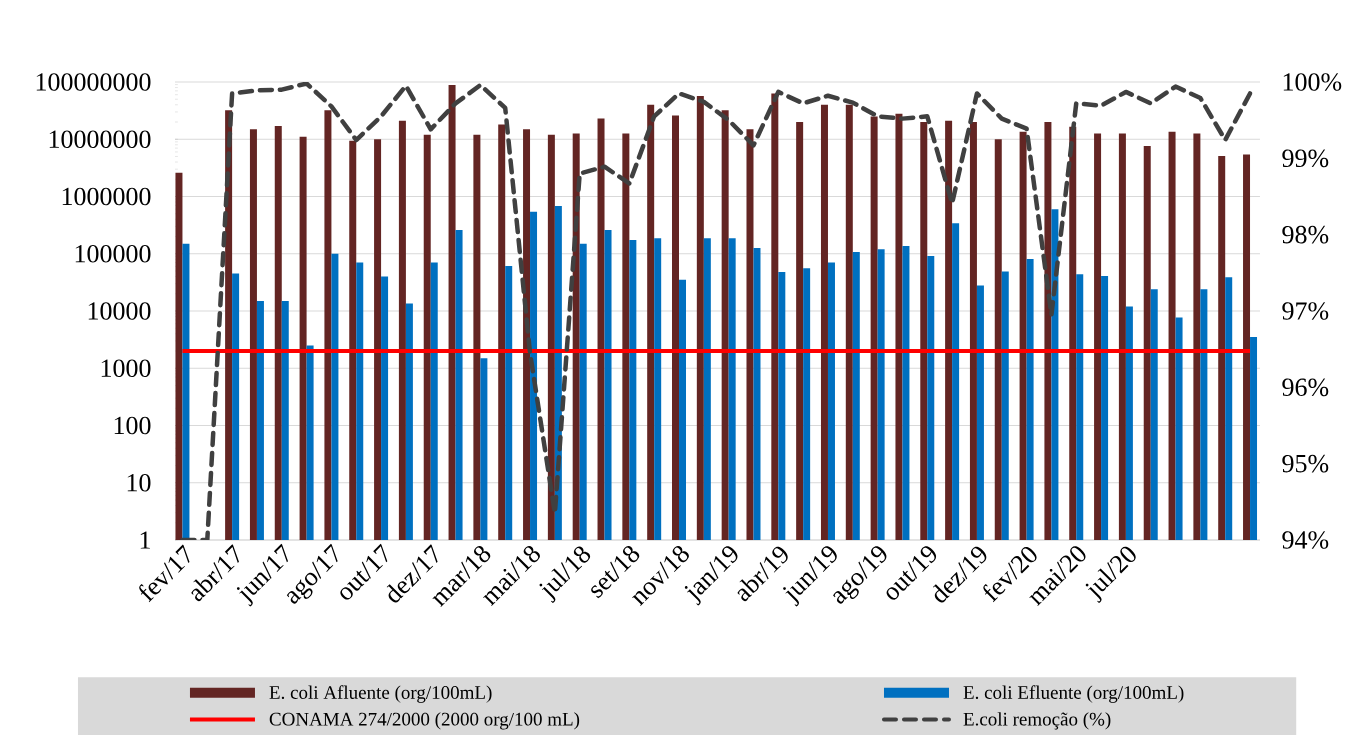 Image resolution: width=1362 pixels, height=735 pixels. I want to click on legend-label: E. coli Afluente (org/100mL), so click(380, 694).